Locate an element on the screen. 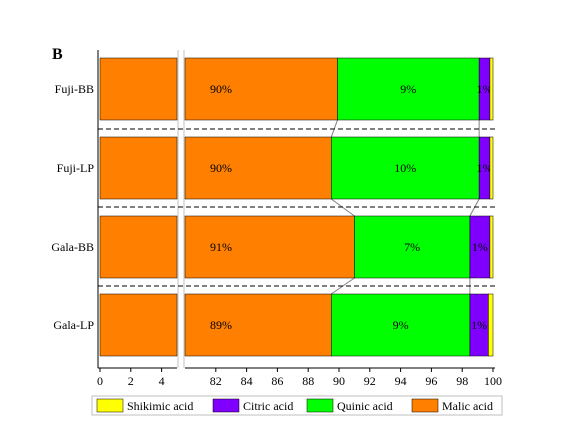  legend is located at coordinates (297, 405).